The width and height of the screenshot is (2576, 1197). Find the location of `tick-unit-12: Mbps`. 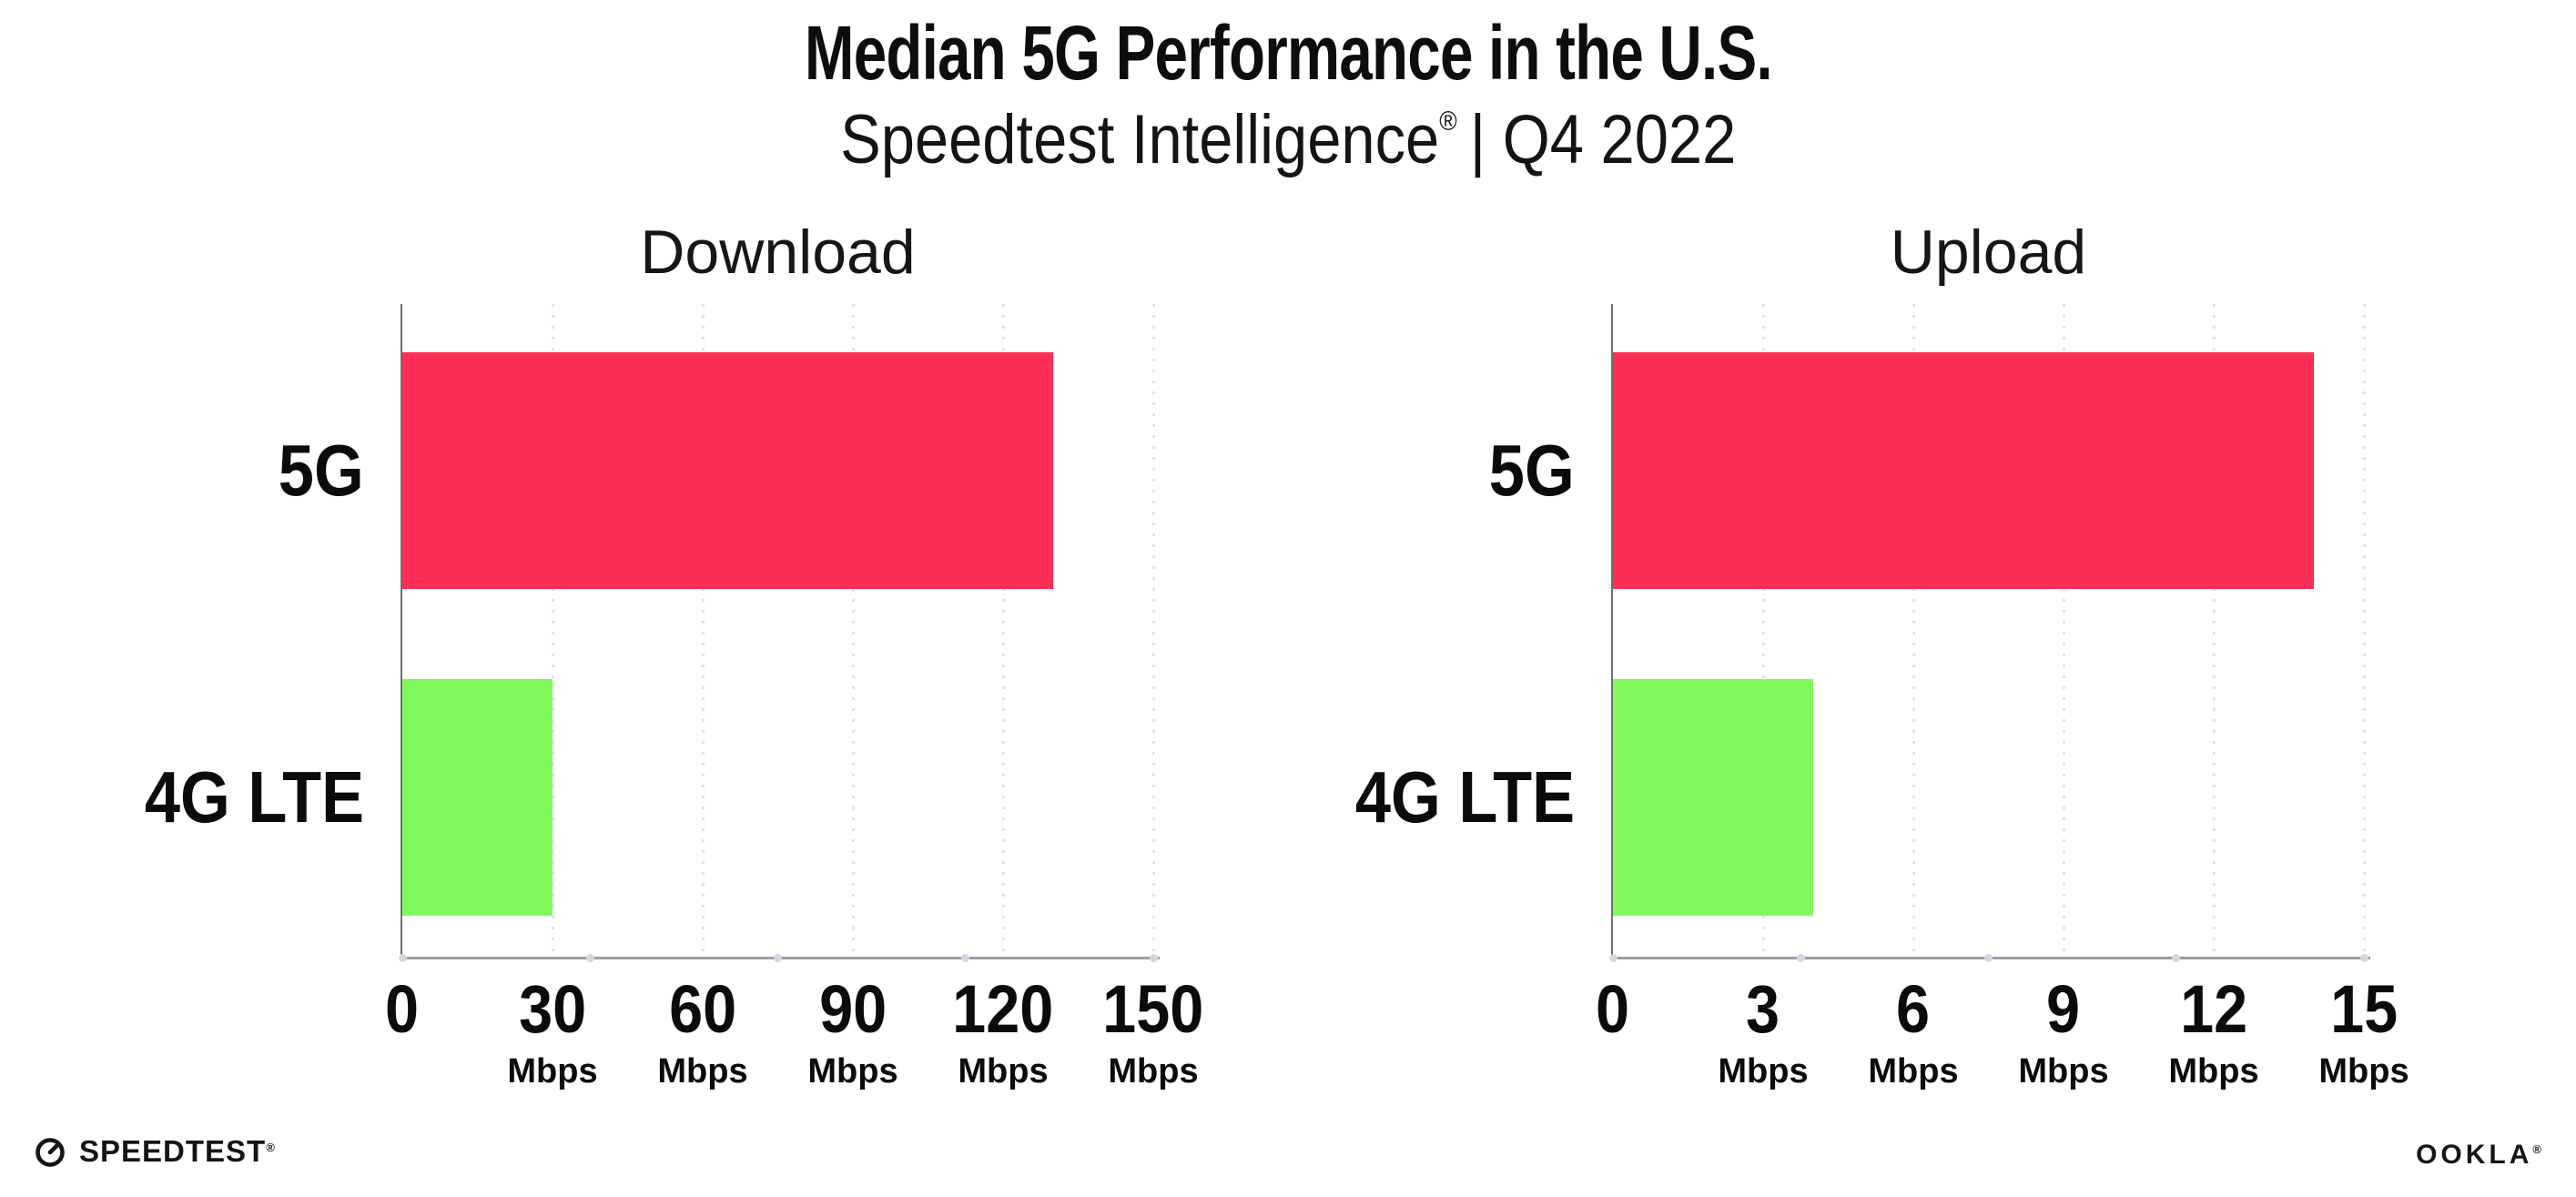

tick-unit-12: Mbps is located at coordinates (2213, 1071).